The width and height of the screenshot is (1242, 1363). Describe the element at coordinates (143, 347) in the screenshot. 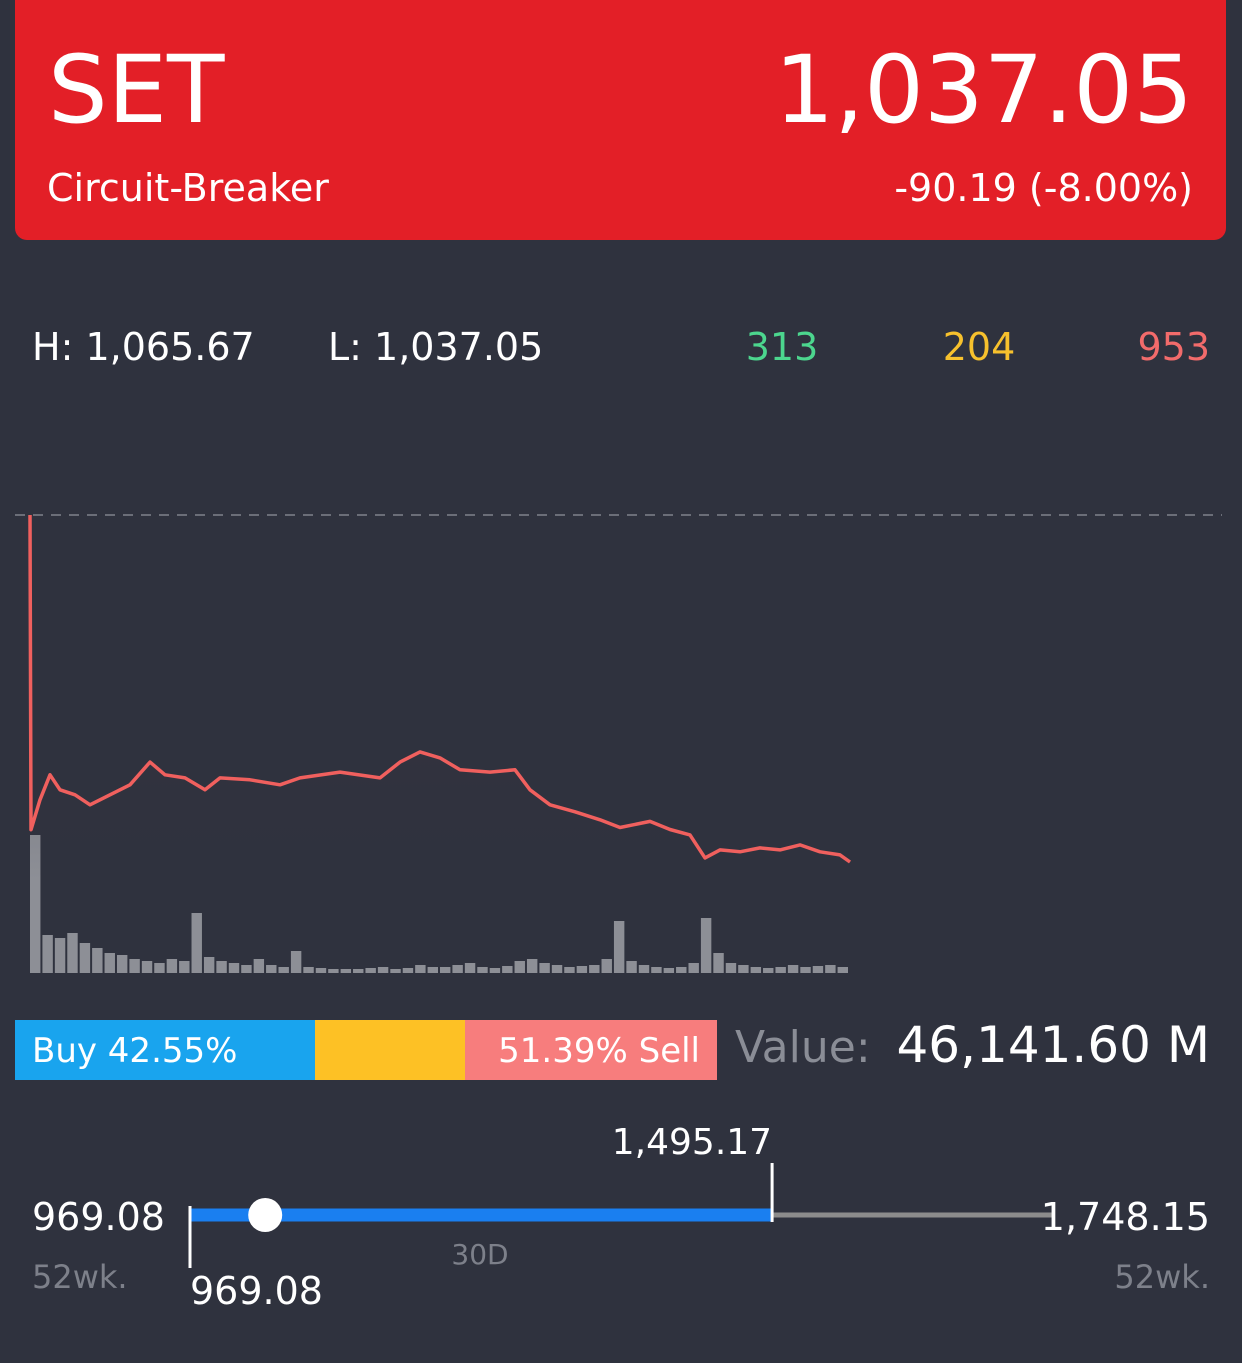

I see `day-high: H: 1,065.67` at that location.